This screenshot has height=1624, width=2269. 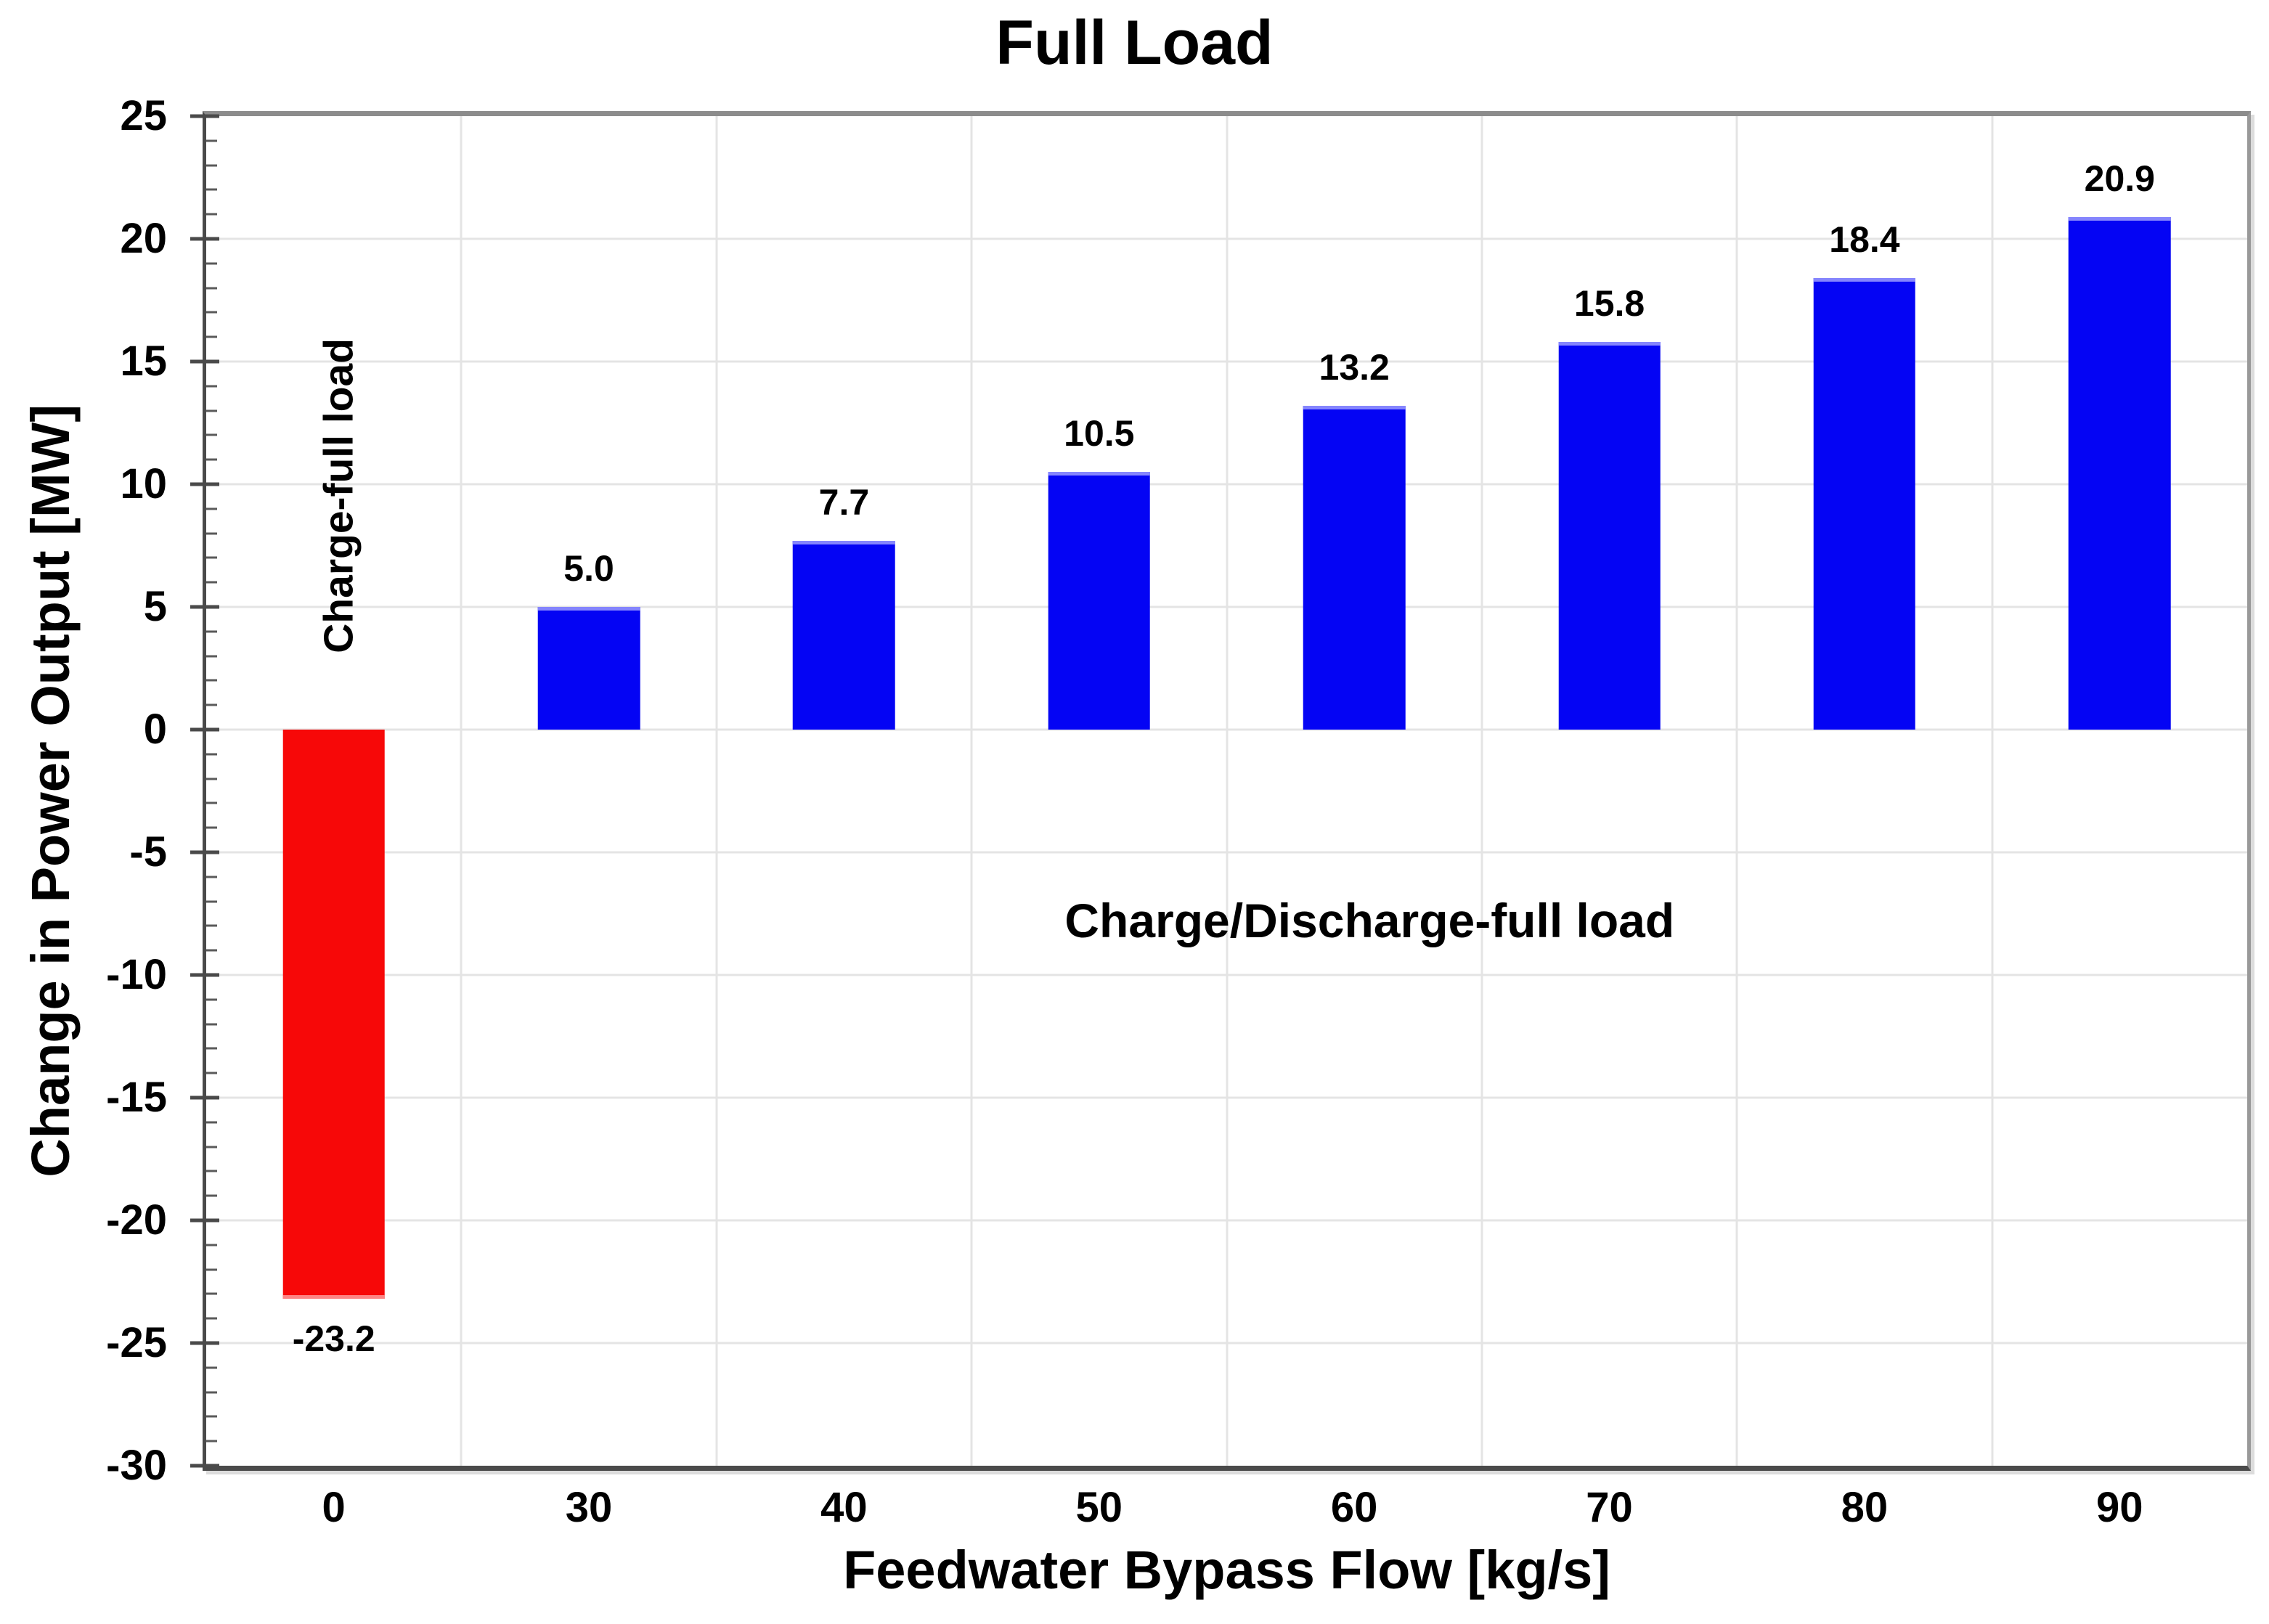 I want to click on bar-value-label: 10.5, so click(x=1099, y=433).